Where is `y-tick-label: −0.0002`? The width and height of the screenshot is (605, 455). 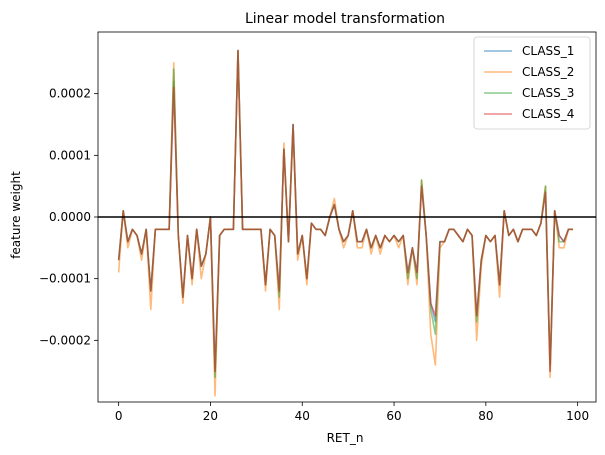
y-tick-label: −0.0002 is located at coordinates (65, 340).